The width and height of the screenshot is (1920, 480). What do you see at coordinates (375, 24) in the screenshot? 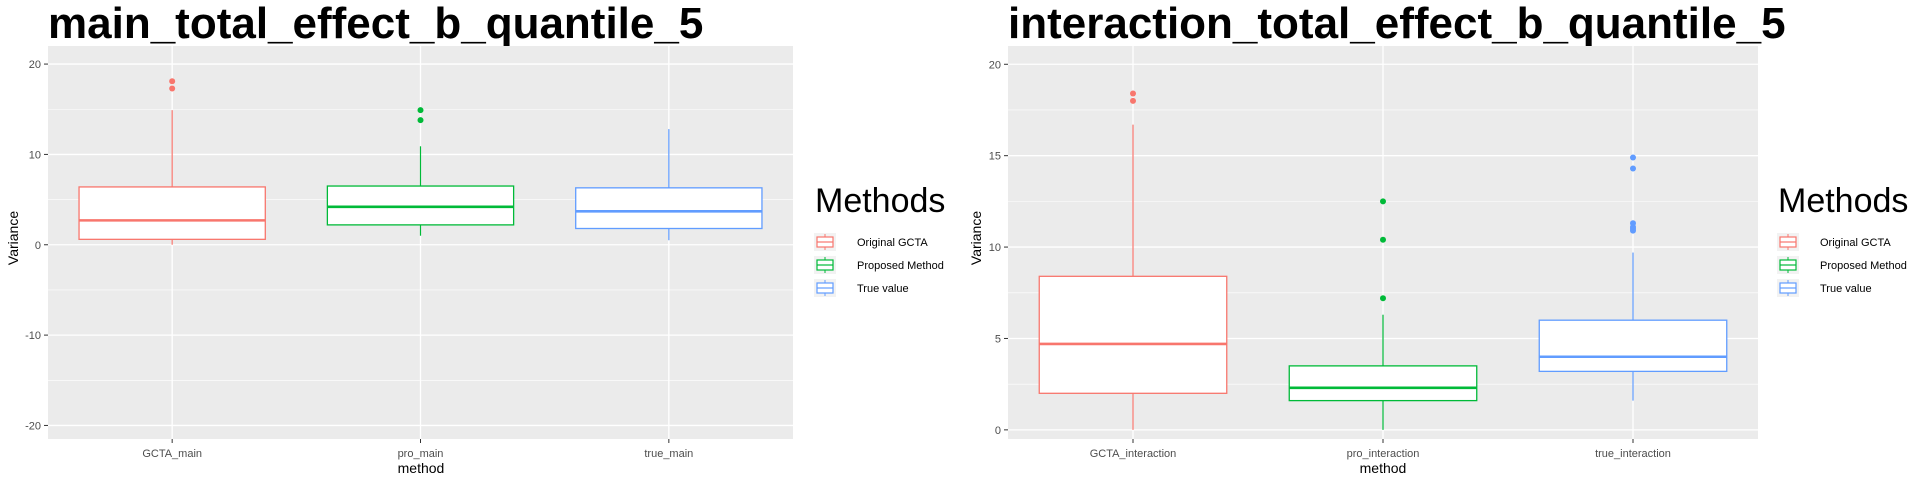
I see `panel-title: main_total_effect_b_quantile_5` at bounding box center [375, 24].